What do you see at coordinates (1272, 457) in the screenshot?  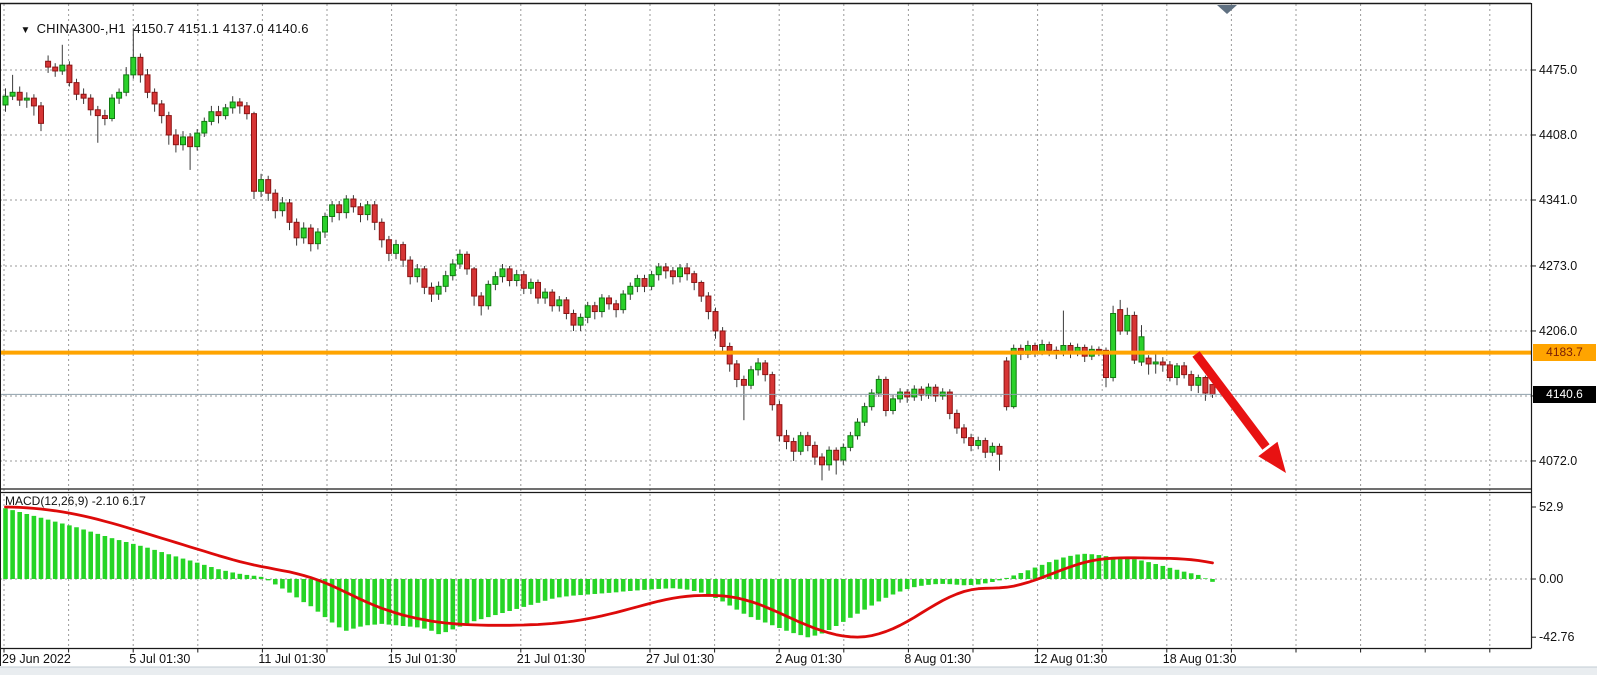 I see `trend-arrow-head` at bounding box center [1272, 457].